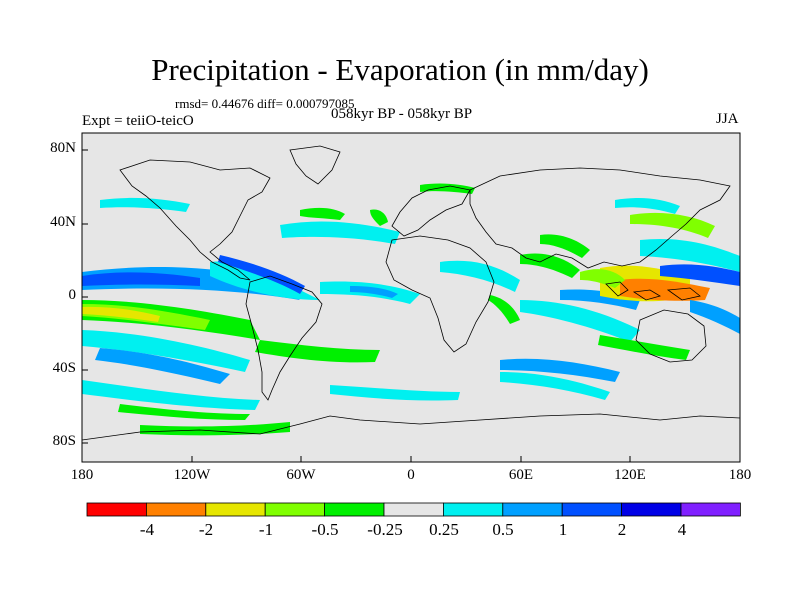  Describe the element at coordinates (374, 292) in the screenshot. I see `atlantic-itcz-core` at that location.